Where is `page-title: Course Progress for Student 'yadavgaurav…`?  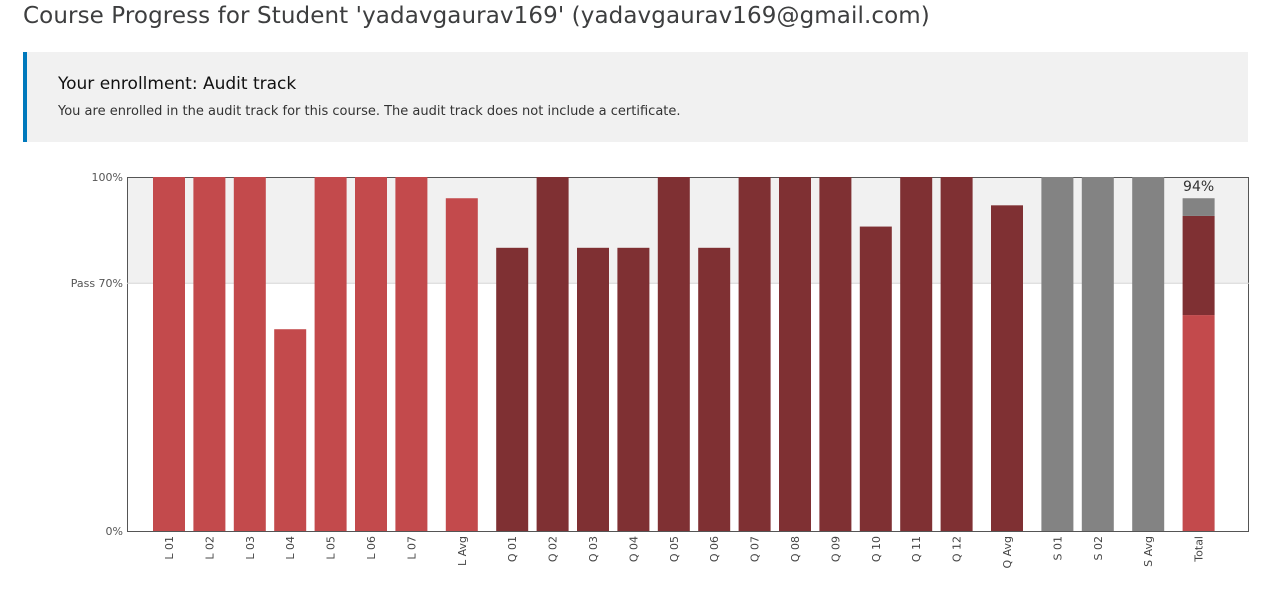
page-title: Course Progress for Student 'yadavgaurav… is located at coordinates (476, 16).